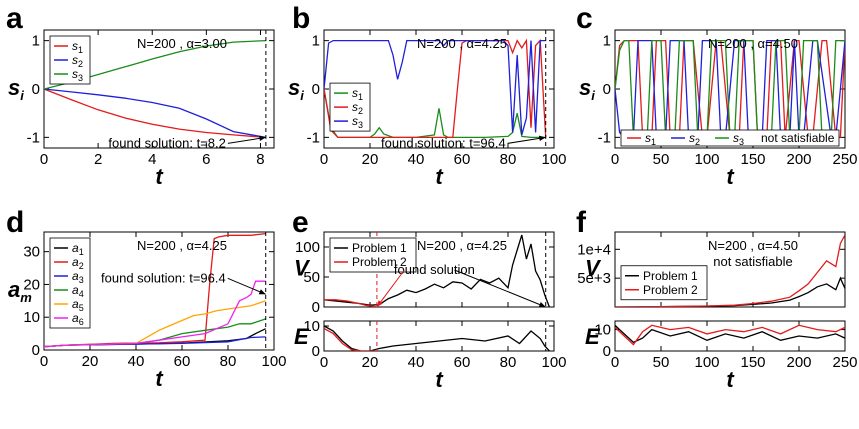 The image size is (859, 429). Describe the element at coordinates (152, 159) in the screenshot. I see `x-tick-label: 4` at that location.